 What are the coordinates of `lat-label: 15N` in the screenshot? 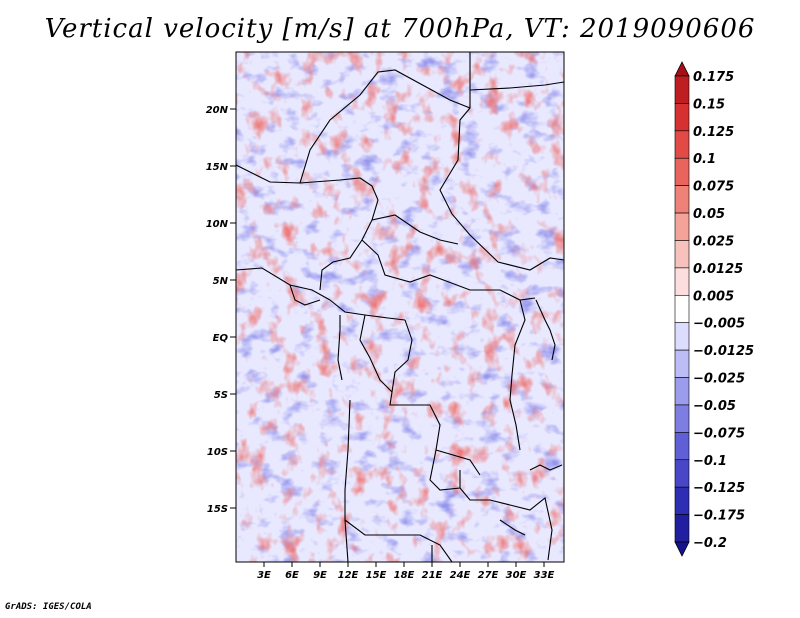 It's located at (217, 167).